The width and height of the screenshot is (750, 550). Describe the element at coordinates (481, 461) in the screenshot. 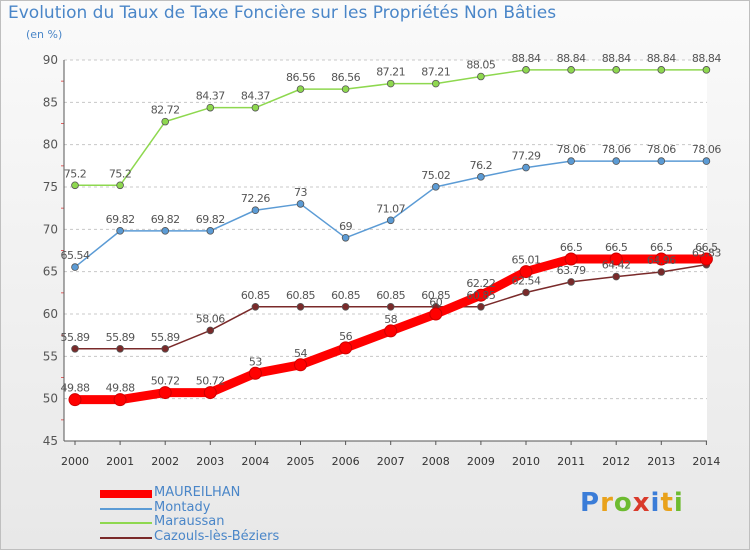

I see `x-tick-label: 2009` at that location.